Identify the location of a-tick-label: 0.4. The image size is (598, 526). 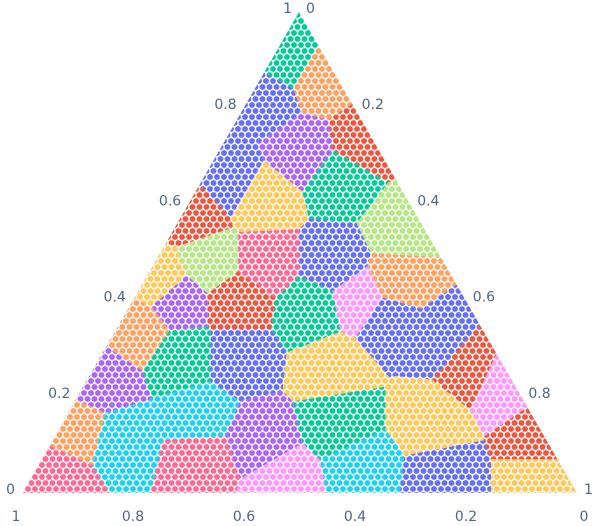
(115, 298).